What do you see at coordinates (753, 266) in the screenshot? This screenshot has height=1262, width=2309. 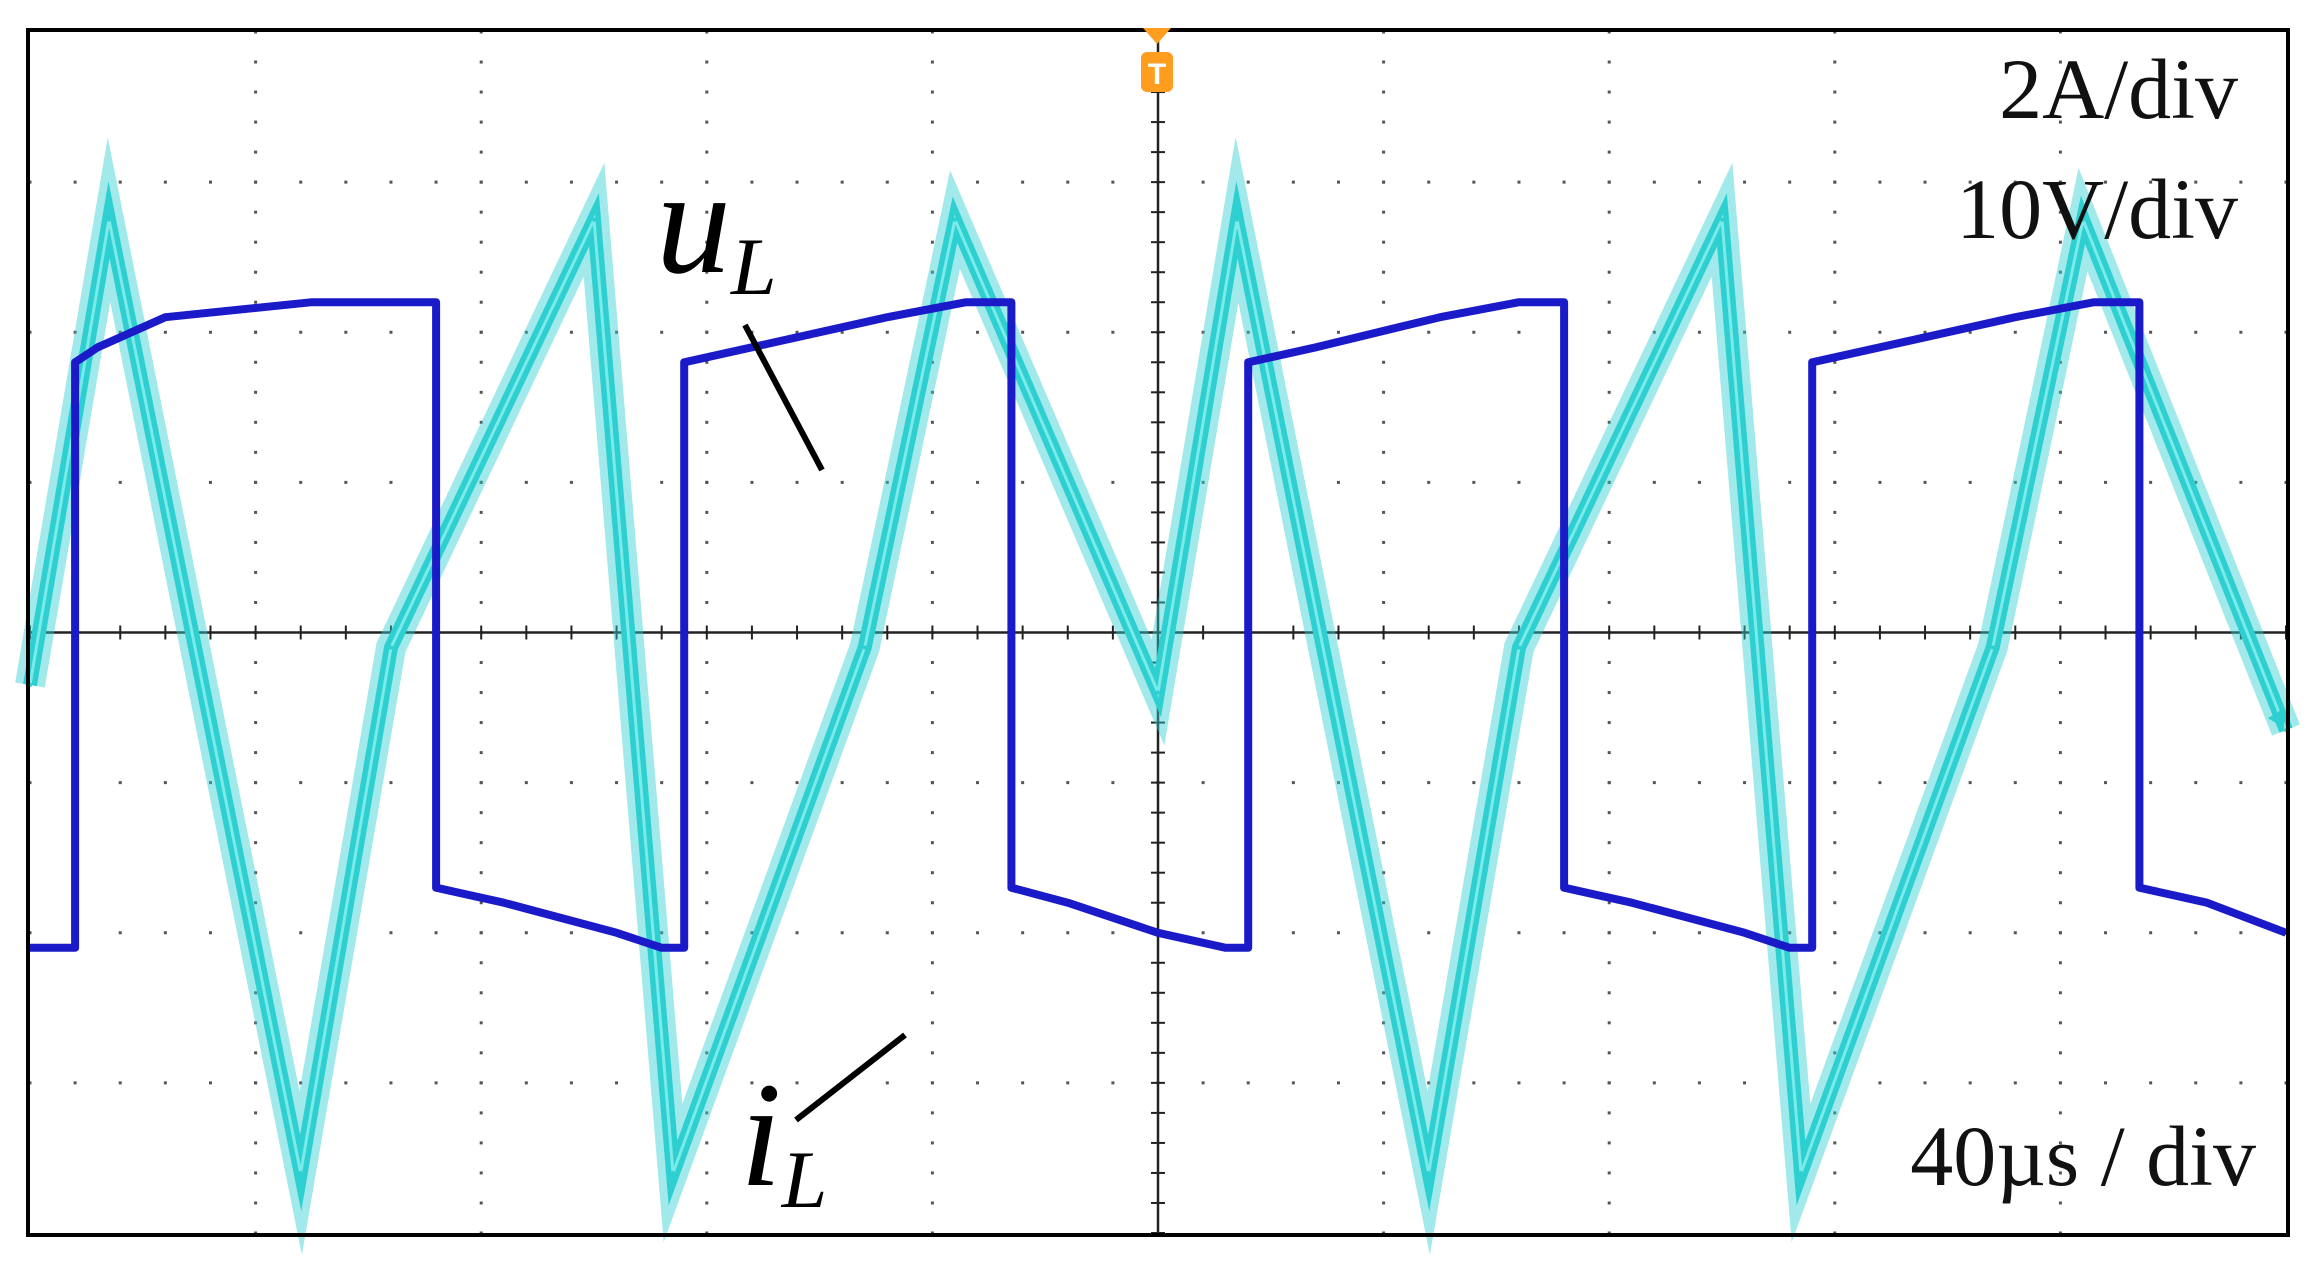 I see `voltage-trace-subscript: L` at bounding box center [753, 266].